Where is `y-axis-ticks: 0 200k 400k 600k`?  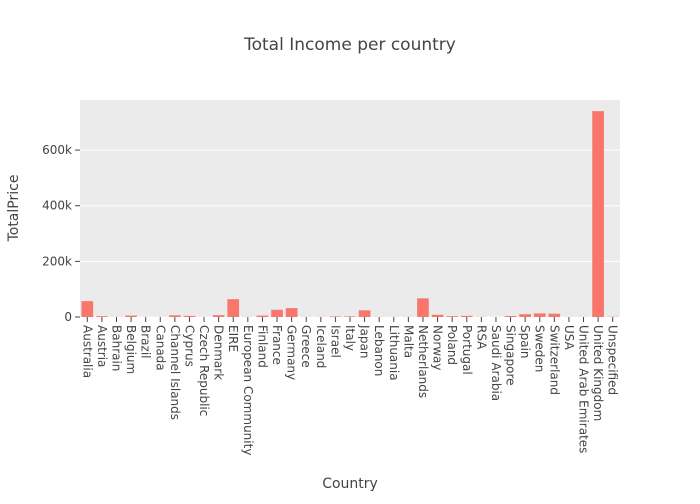 y-axis-ticks: 0 200k 400k 600k is located at coordinates (61, 233).